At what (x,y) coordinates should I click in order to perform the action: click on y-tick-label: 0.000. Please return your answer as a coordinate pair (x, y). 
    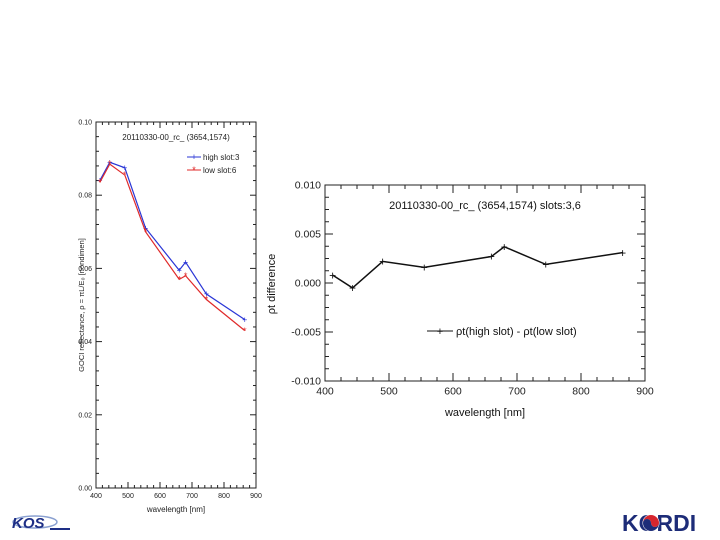
    Looking at the image, I should click on (308, 284).